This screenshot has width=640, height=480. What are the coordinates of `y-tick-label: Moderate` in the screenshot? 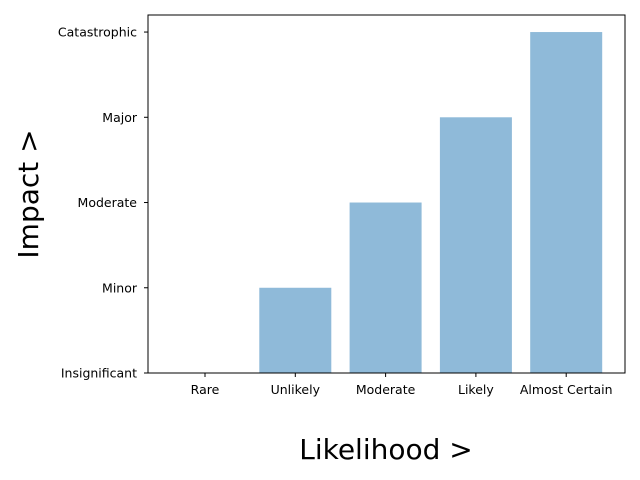 It's located at (108, 202).